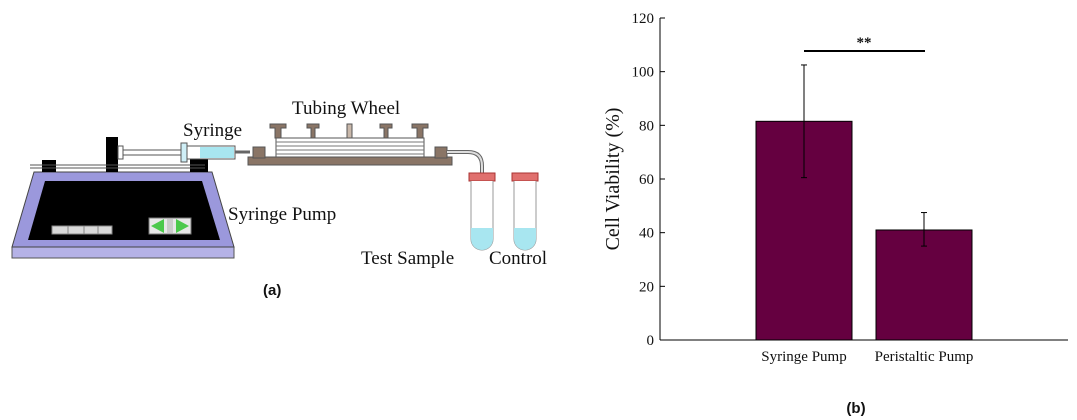 The width and height of the screenshot is (1077, 420). What do you see at coordinates (924, 357) in the screenshot?
I see `x-tick-label: Peristaltic Pump` at bounding box center [924, 357].